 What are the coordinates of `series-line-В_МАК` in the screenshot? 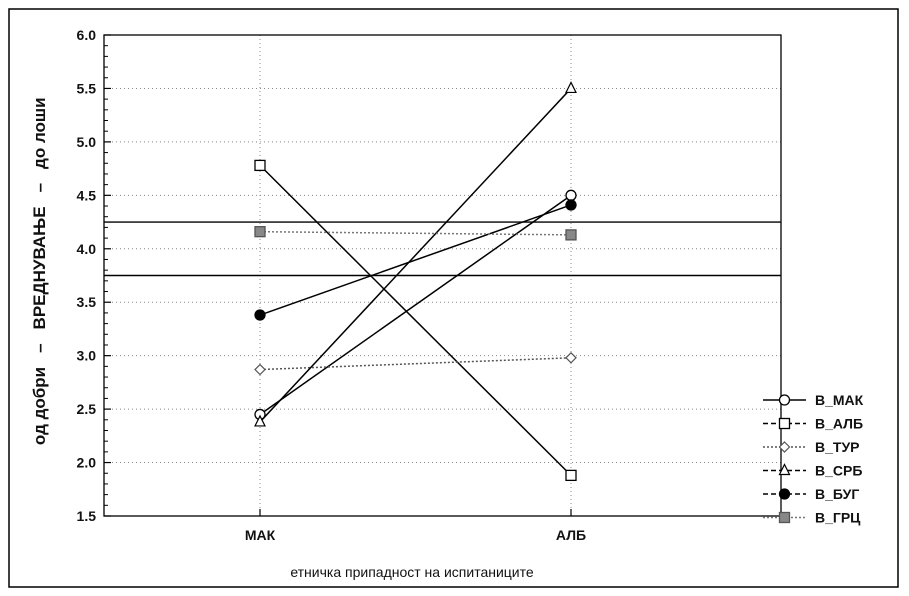 It's located at (415, 305).